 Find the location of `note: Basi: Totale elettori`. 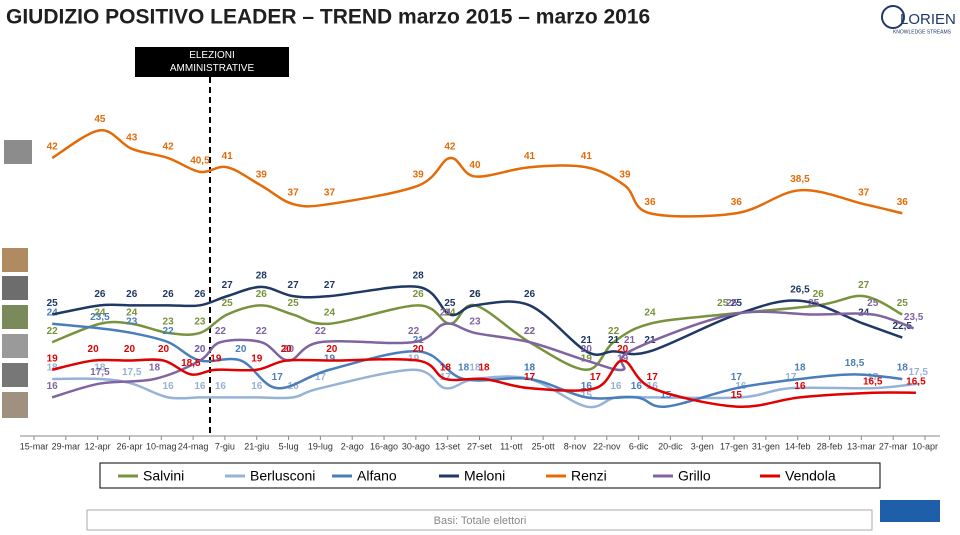

note: Basi: Totale elettori is located at coordinates (480, 521).